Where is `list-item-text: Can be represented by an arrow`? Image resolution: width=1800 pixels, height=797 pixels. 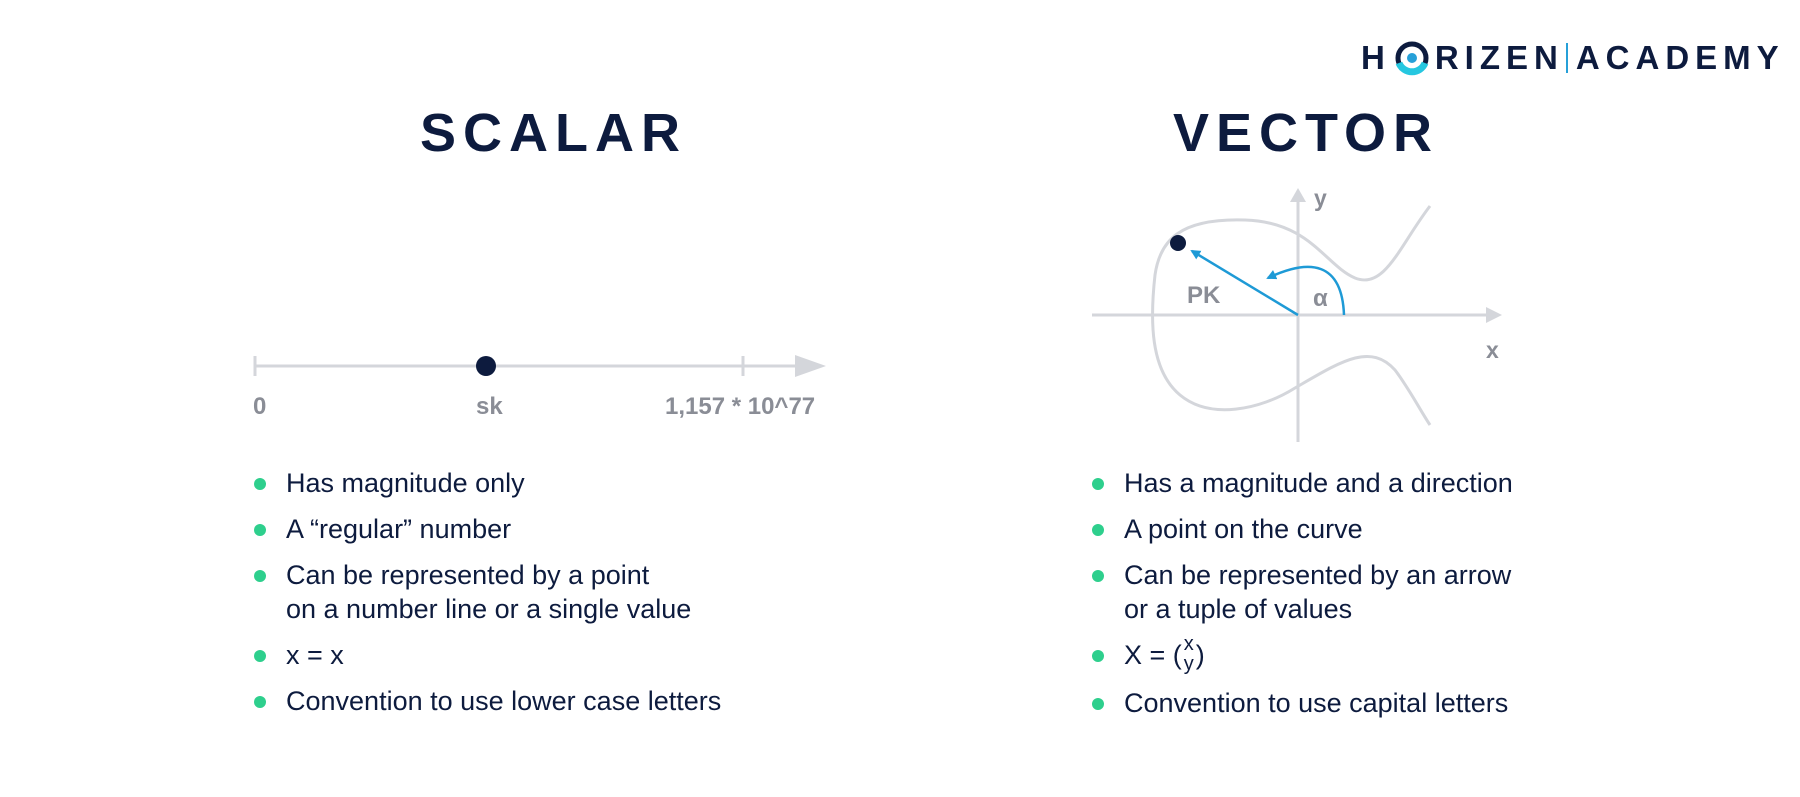
list-item-text: Can be represented by an arrow is located at coordinates (1318, 575).